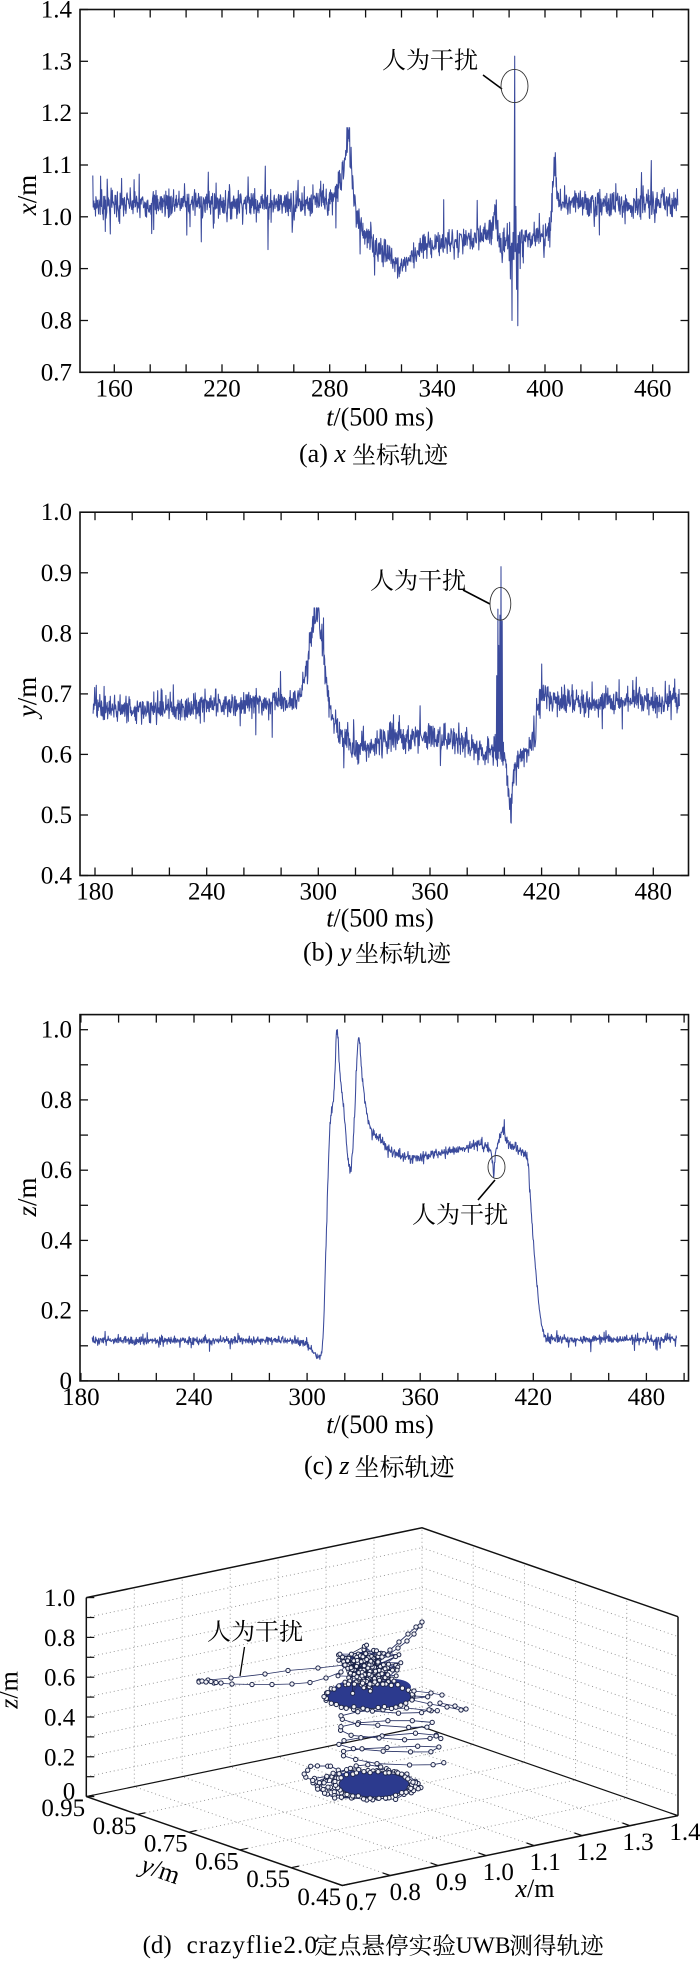 This screenshot has height=1970, width=700. I want to click on svg-text: 460, so click(653, 388).